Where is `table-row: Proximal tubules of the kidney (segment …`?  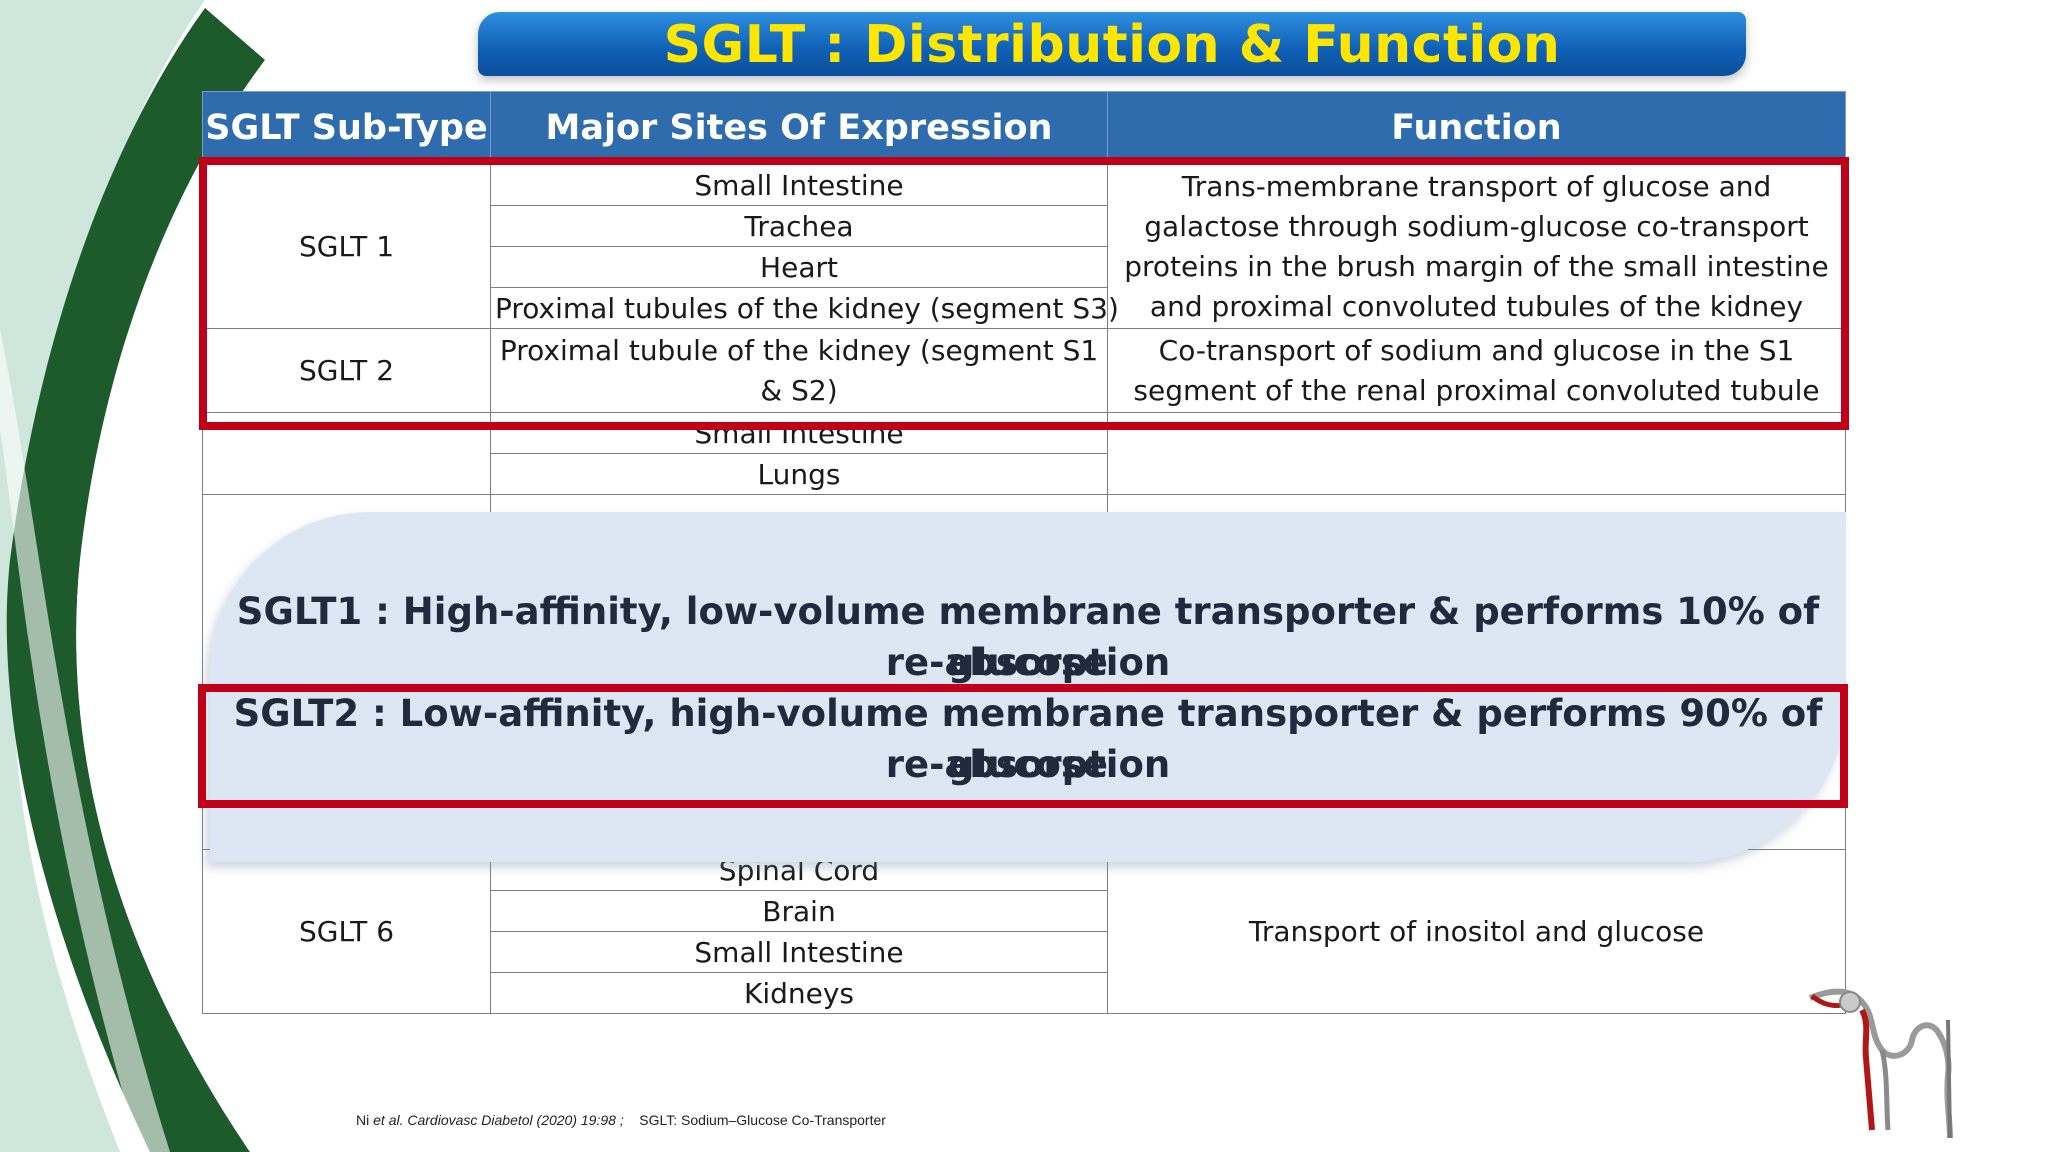 table-row: Proximal tubules of the kidney (segment … is located at coordinates (1024, 308).